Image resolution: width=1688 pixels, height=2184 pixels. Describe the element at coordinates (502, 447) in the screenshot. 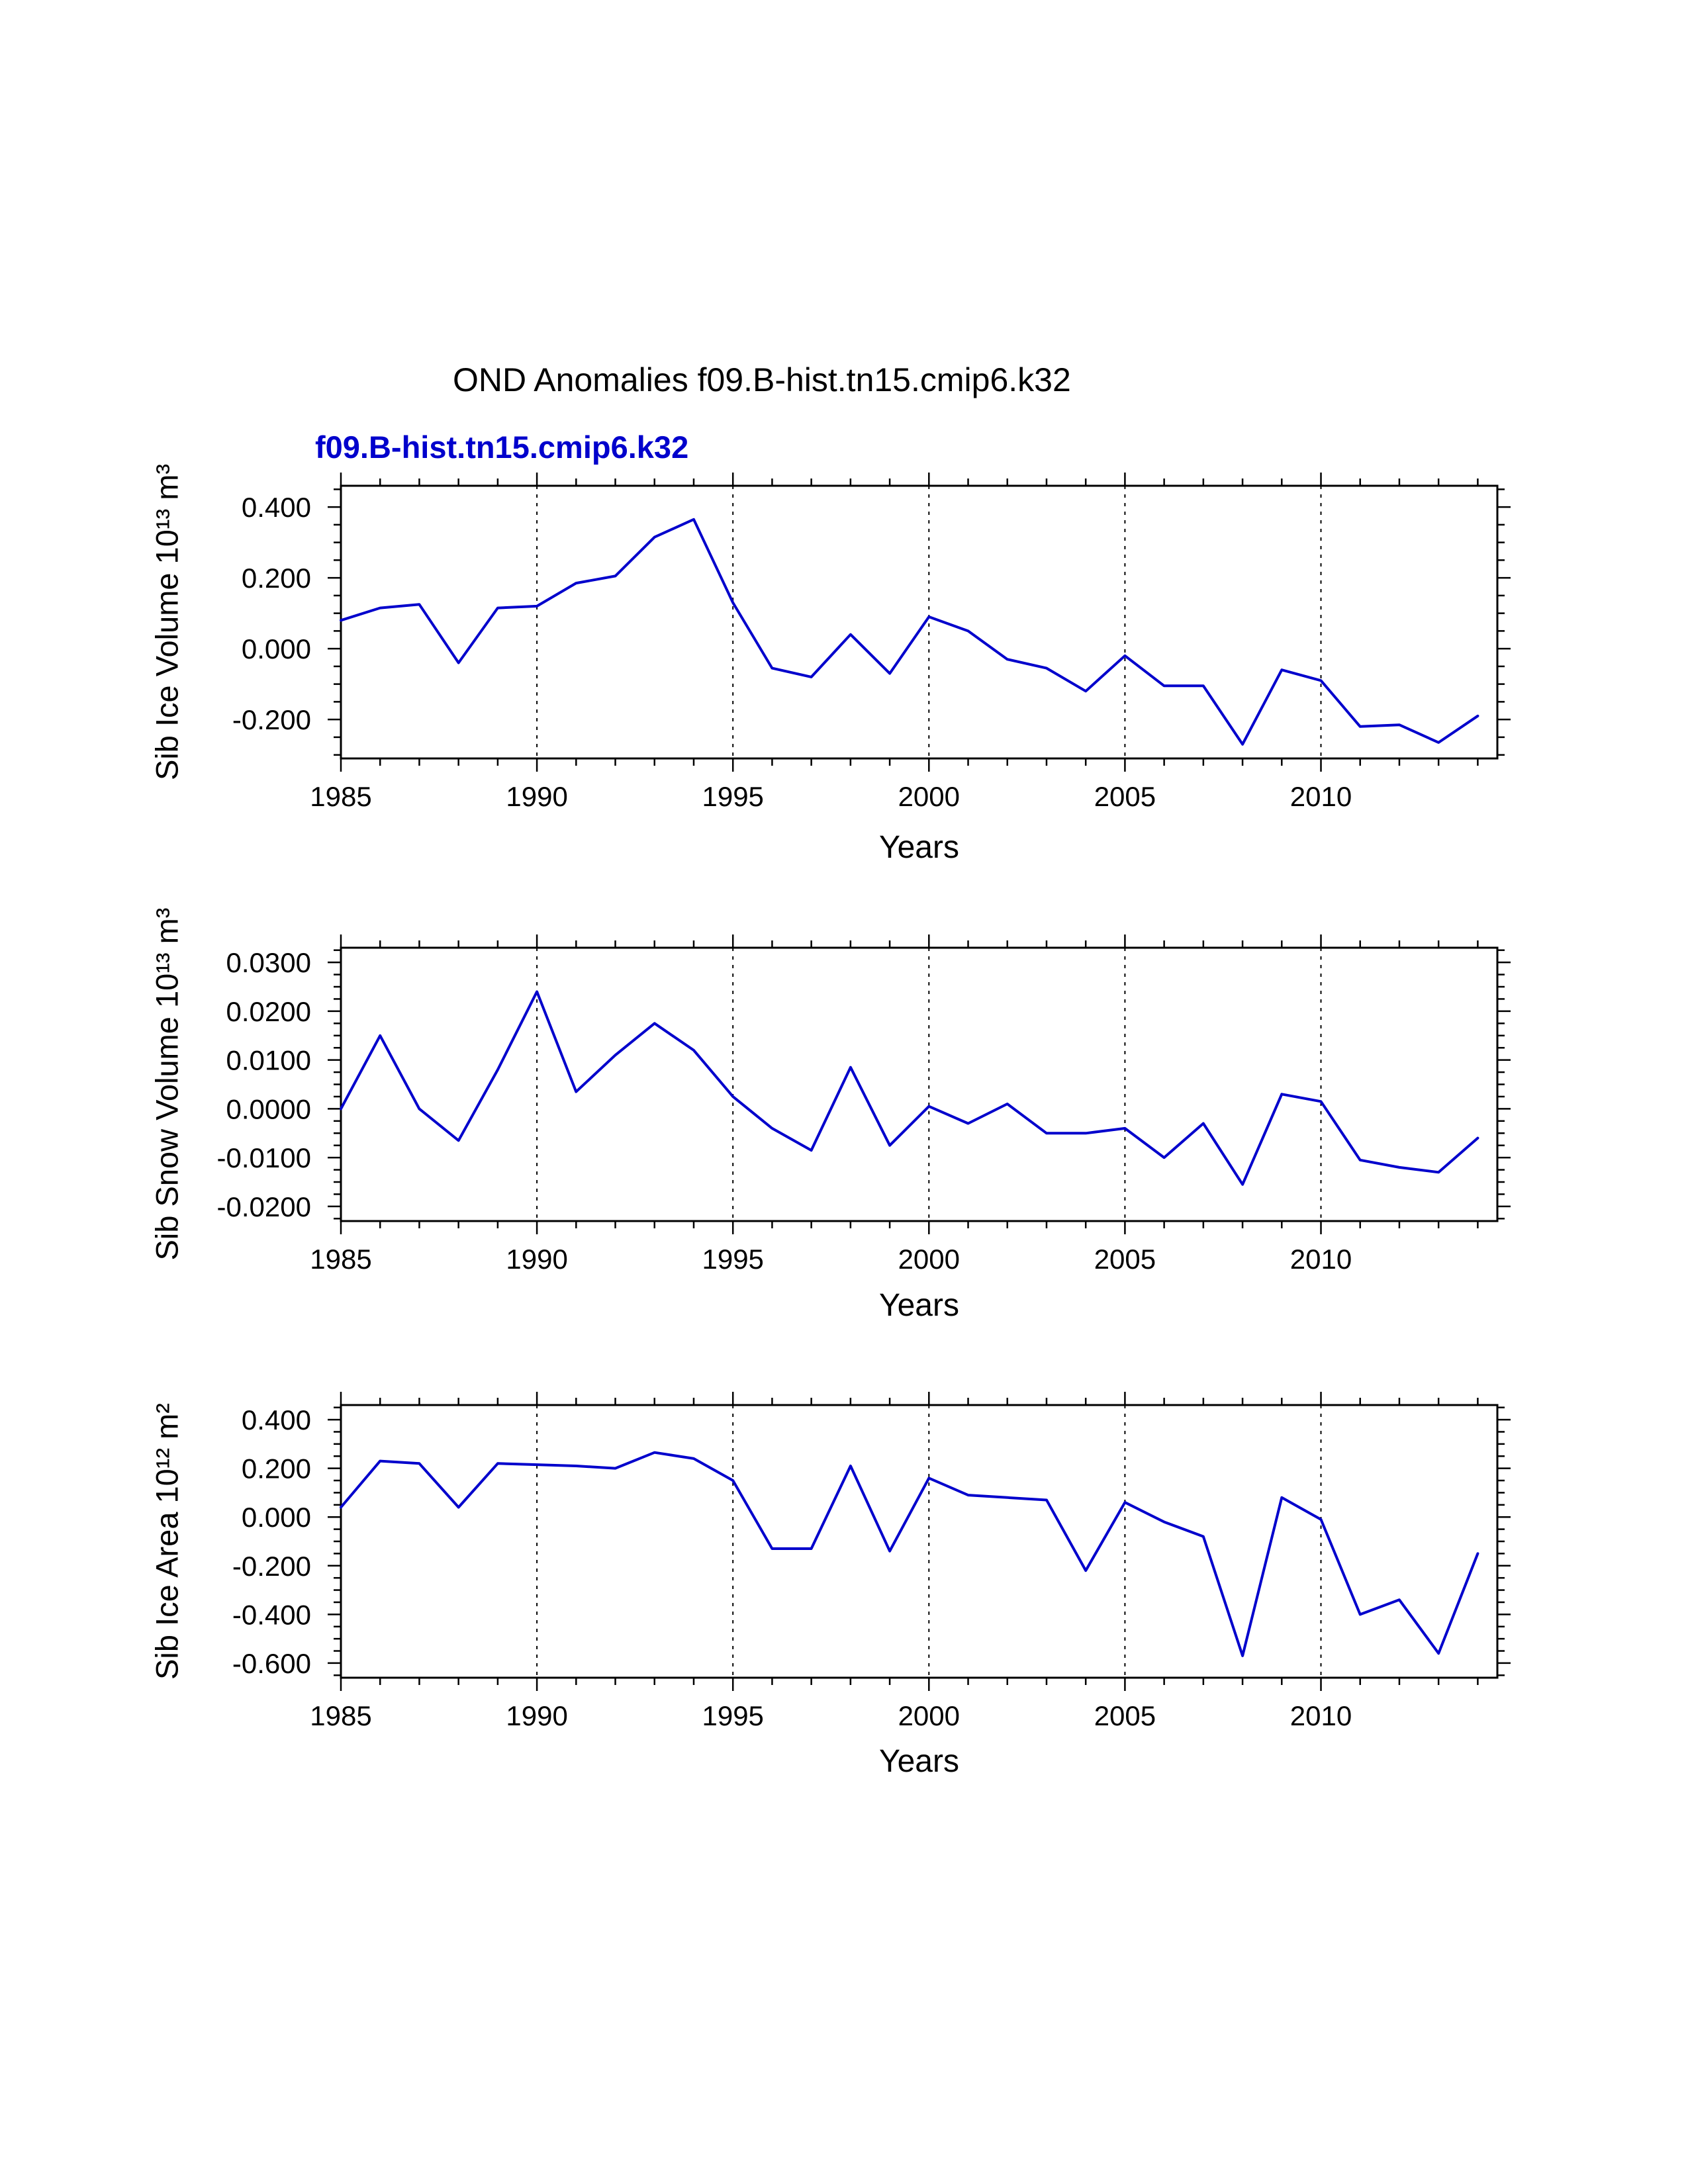

I see `legend-label: f09.B-hist.tn15.cmip6.k32` at that location.